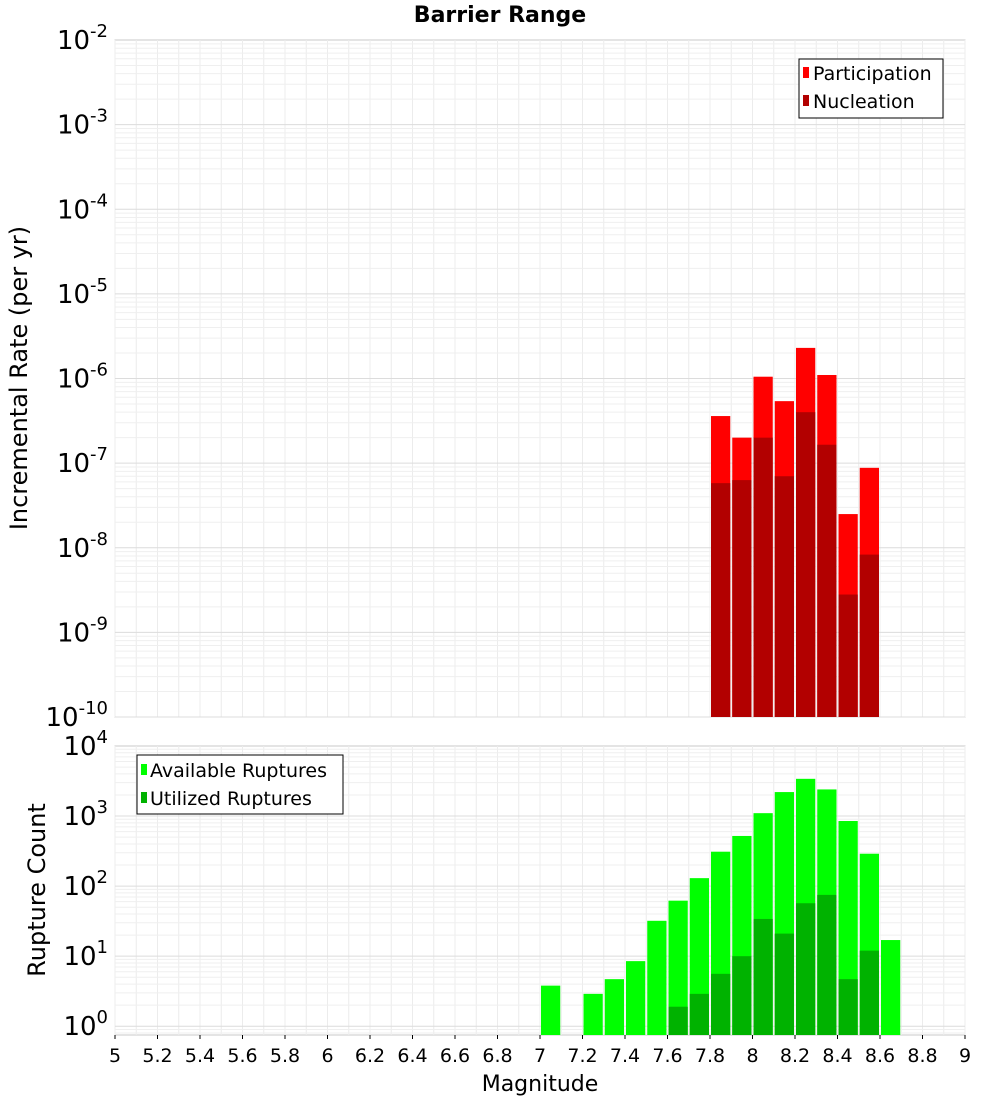  I want to click on x-tick-label: 6.8, so click(497, 1056).